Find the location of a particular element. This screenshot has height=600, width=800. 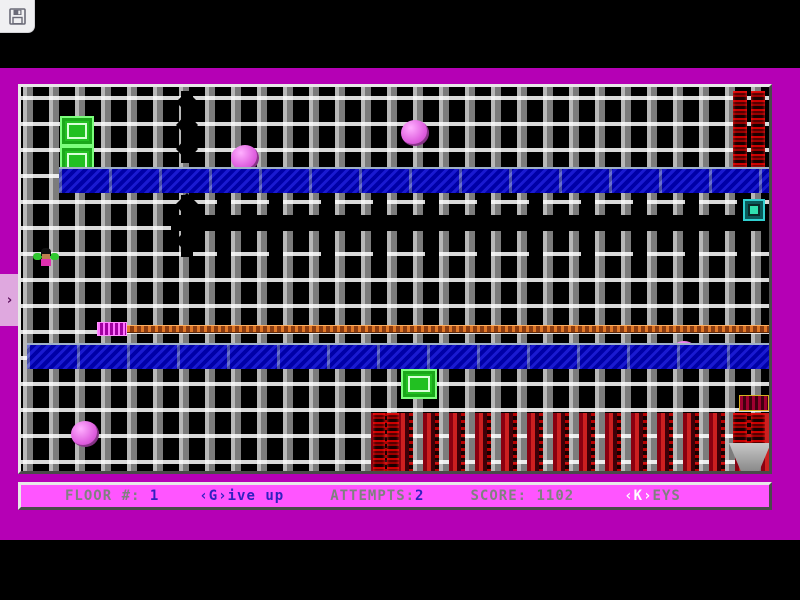

player-character is located at coordinates (47, 258).